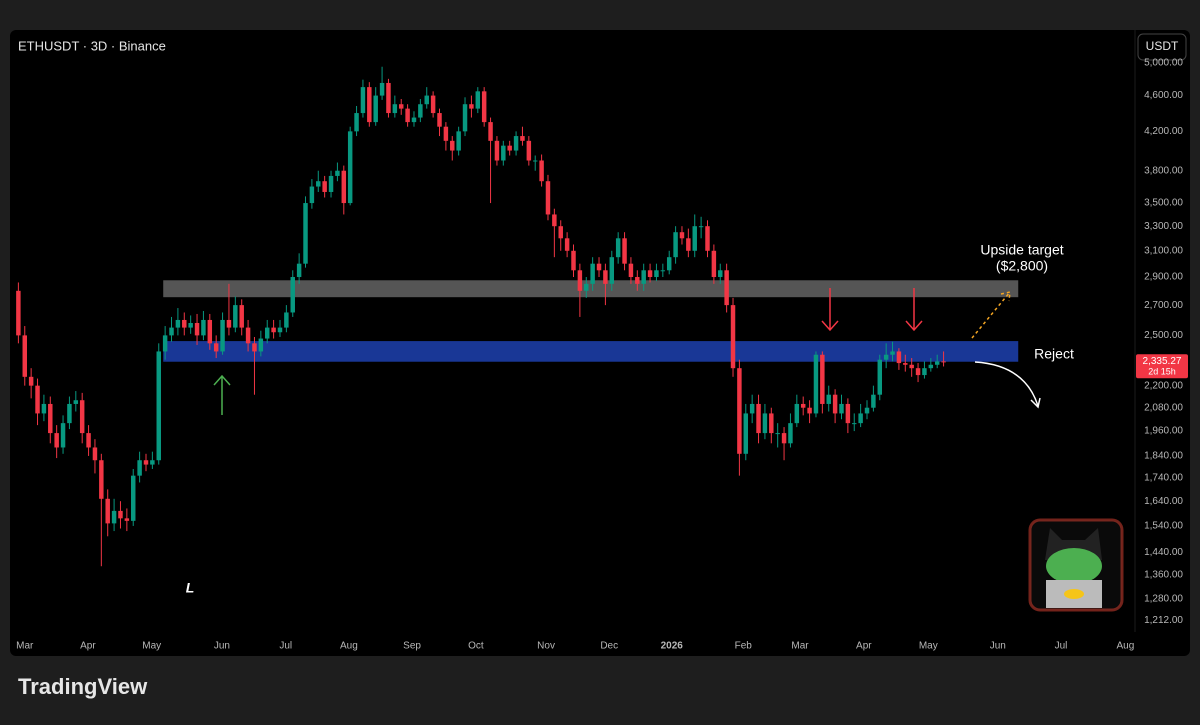  What do you see at coordinates (744, 646) in the screenshot?
I see `x-tick-label: Feb` at bounding box center [744, 646].